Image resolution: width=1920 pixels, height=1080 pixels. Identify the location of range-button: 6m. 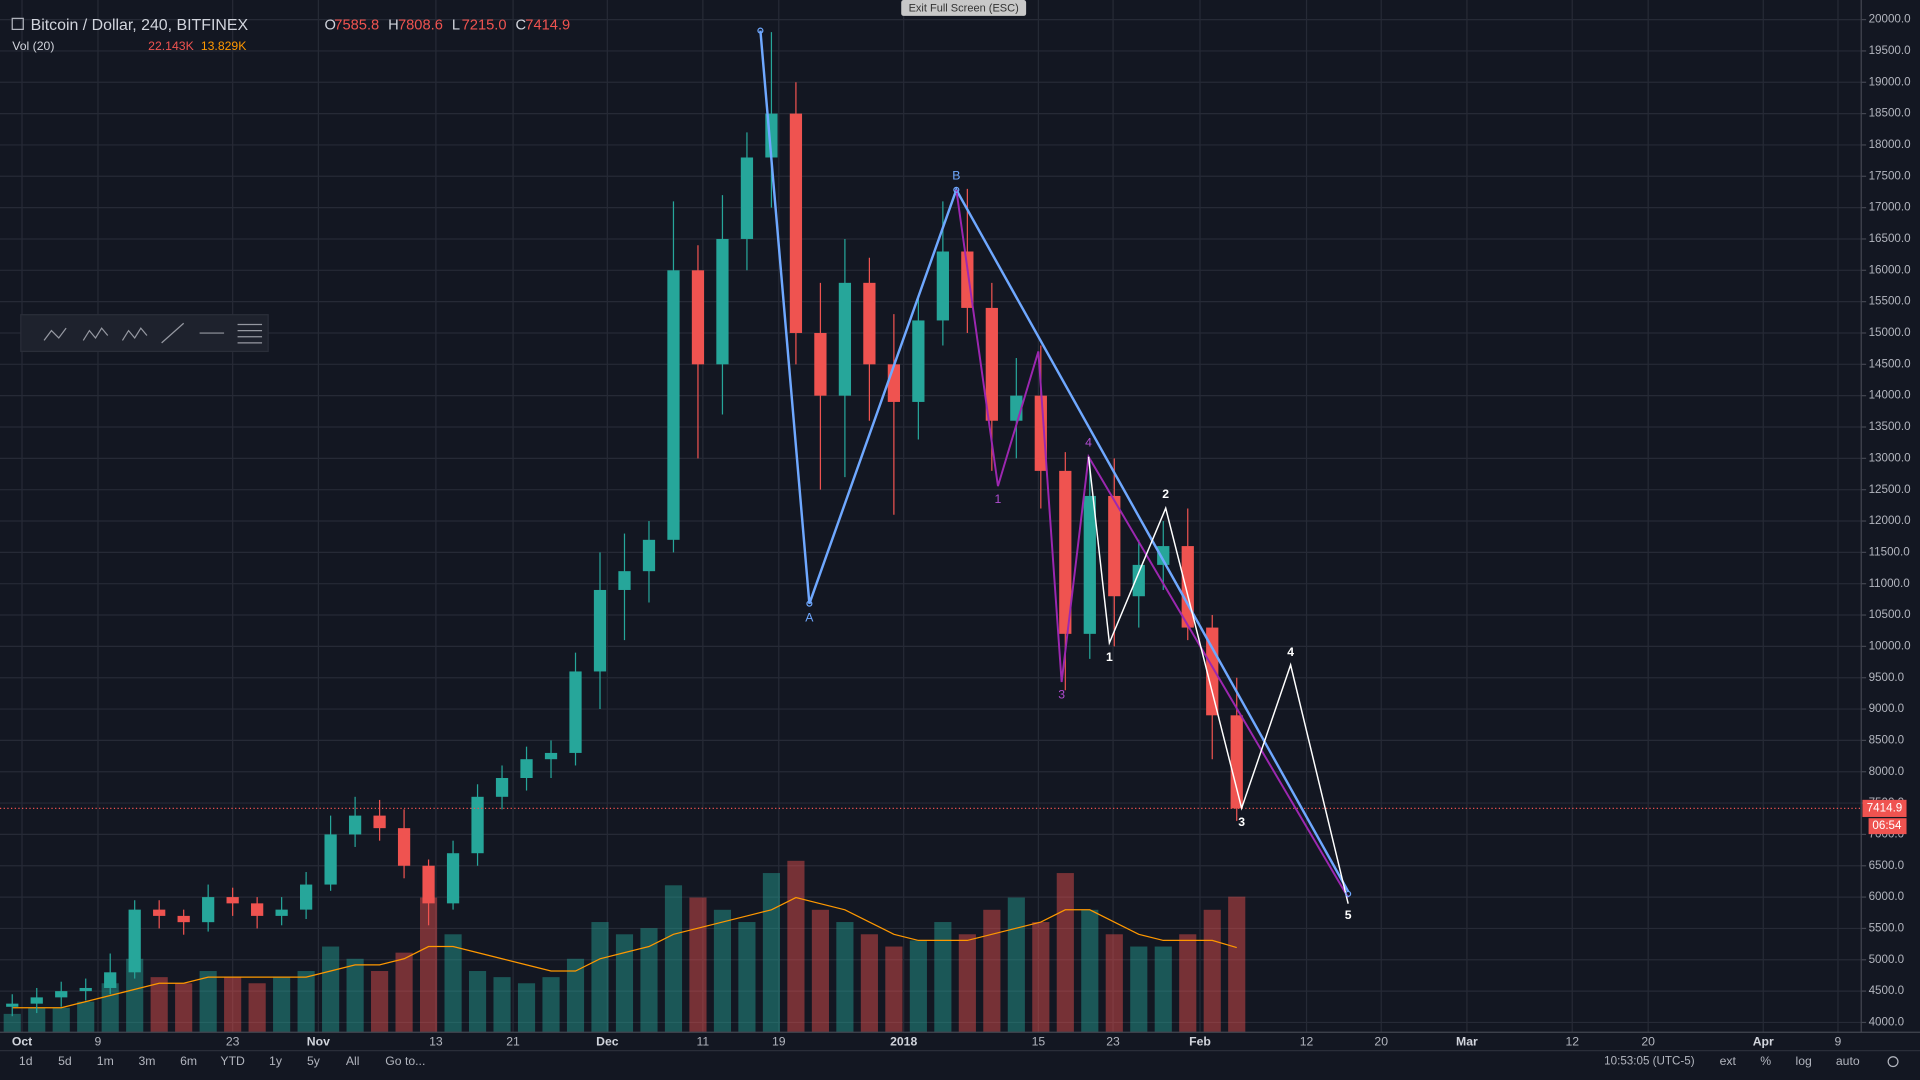
(188, 1061).